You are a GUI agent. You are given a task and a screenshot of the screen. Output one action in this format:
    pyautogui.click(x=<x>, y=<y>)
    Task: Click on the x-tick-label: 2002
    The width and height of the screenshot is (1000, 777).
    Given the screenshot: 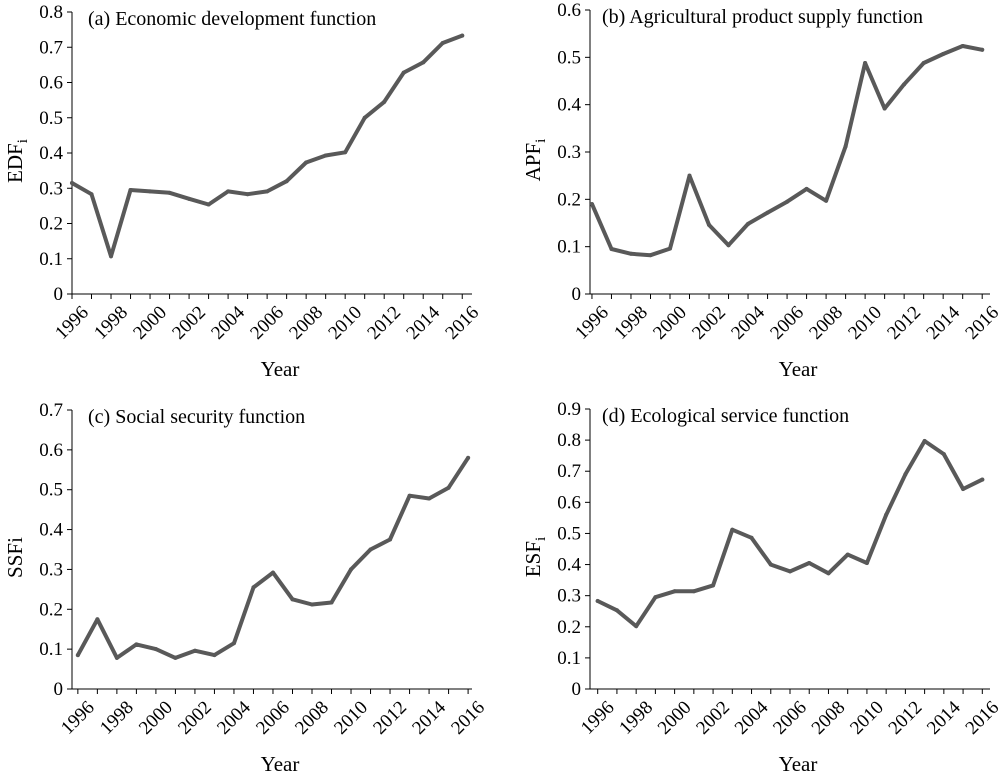 What is the action you would take?
    pyautogui.click(x=189, y=323)
    